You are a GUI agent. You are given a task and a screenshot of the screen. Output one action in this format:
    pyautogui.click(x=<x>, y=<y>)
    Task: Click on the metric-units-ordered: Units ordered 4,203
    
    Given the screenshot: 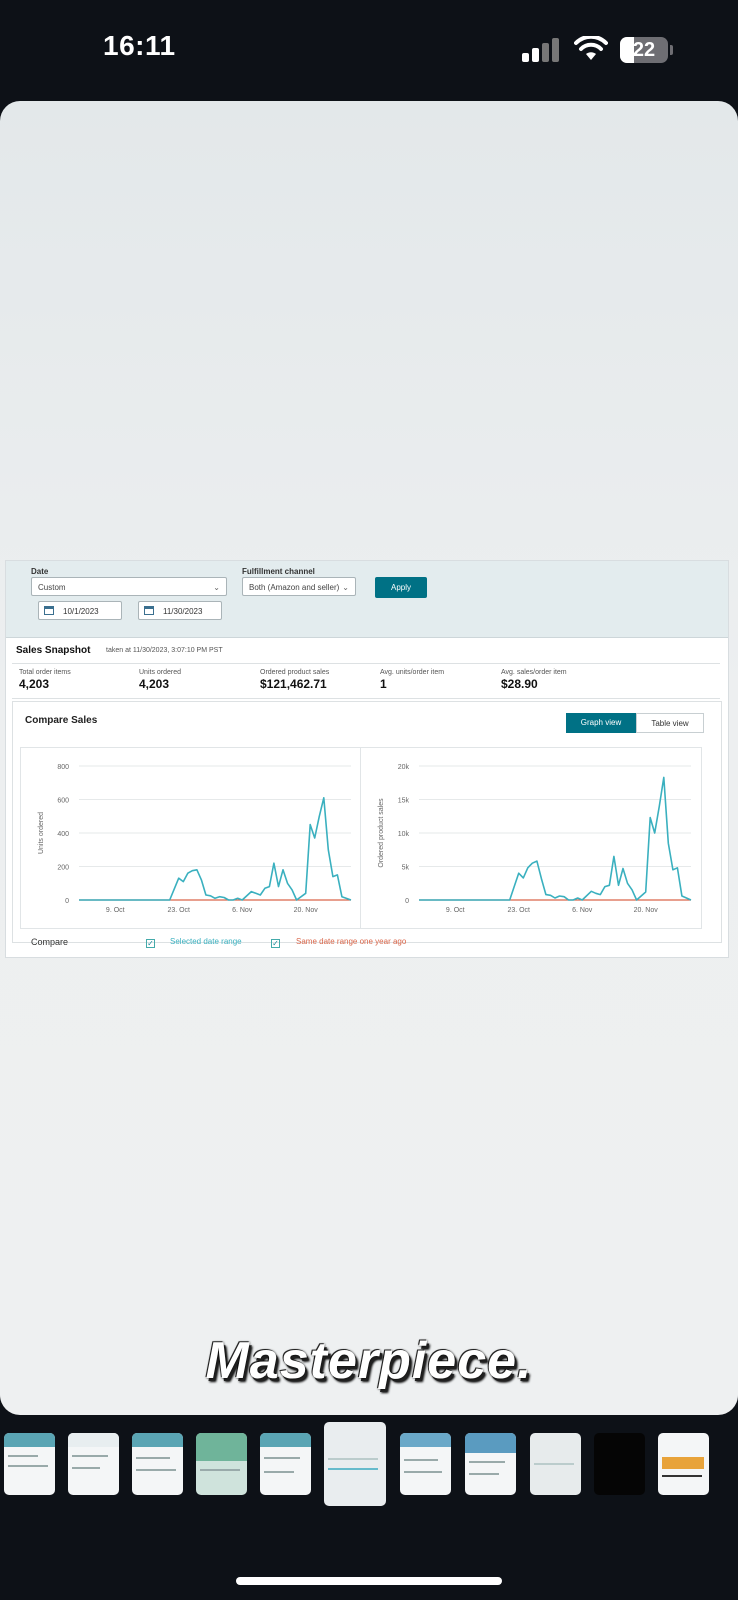 What is the action you would take?
    pyautogui.click(x=160, y=680)
    